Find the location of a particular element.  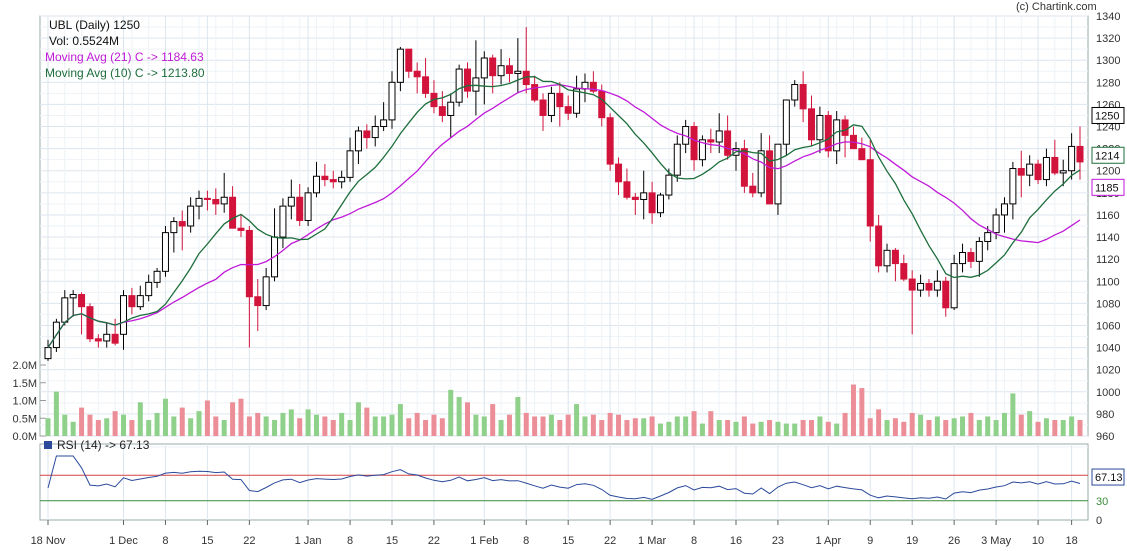

legend-volume: Vol: 0.5524M is located at coordinates (84, 41).